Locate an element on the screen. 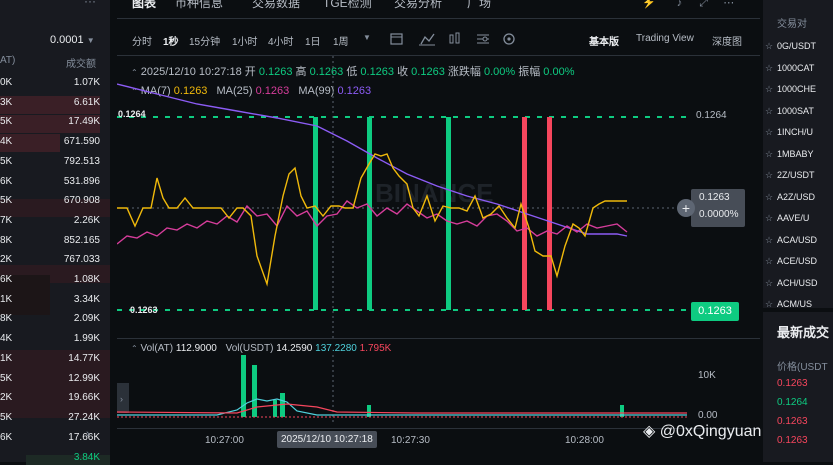 Image resolution: width=833 pixels, height=465 pixels. tab-2: 交易数据 is located at coordinates (276, 5).